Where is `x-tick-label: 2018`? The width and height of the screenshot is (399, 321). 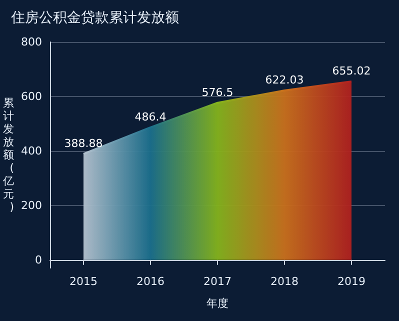 x-tick-label: 2018 is located at coordinates (284, 281).